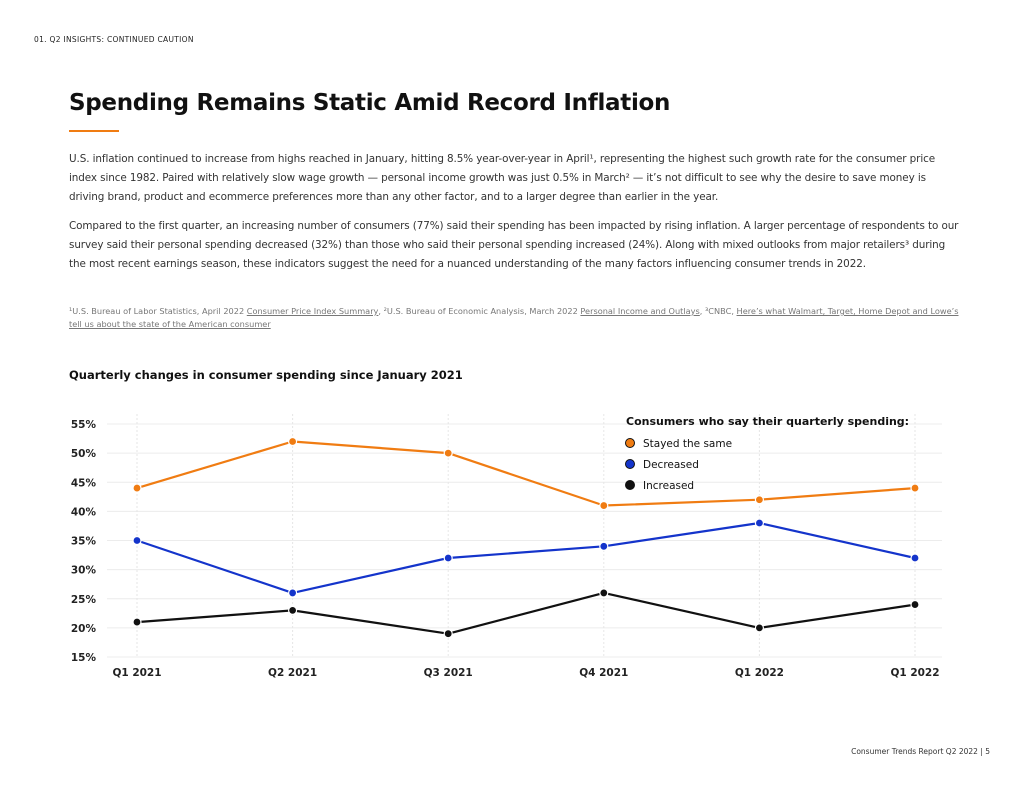 Image resolution: width=1024 pixels, height=791 pixels. I want to click on x-tick-label: Q2 2021, so click(292, 673).